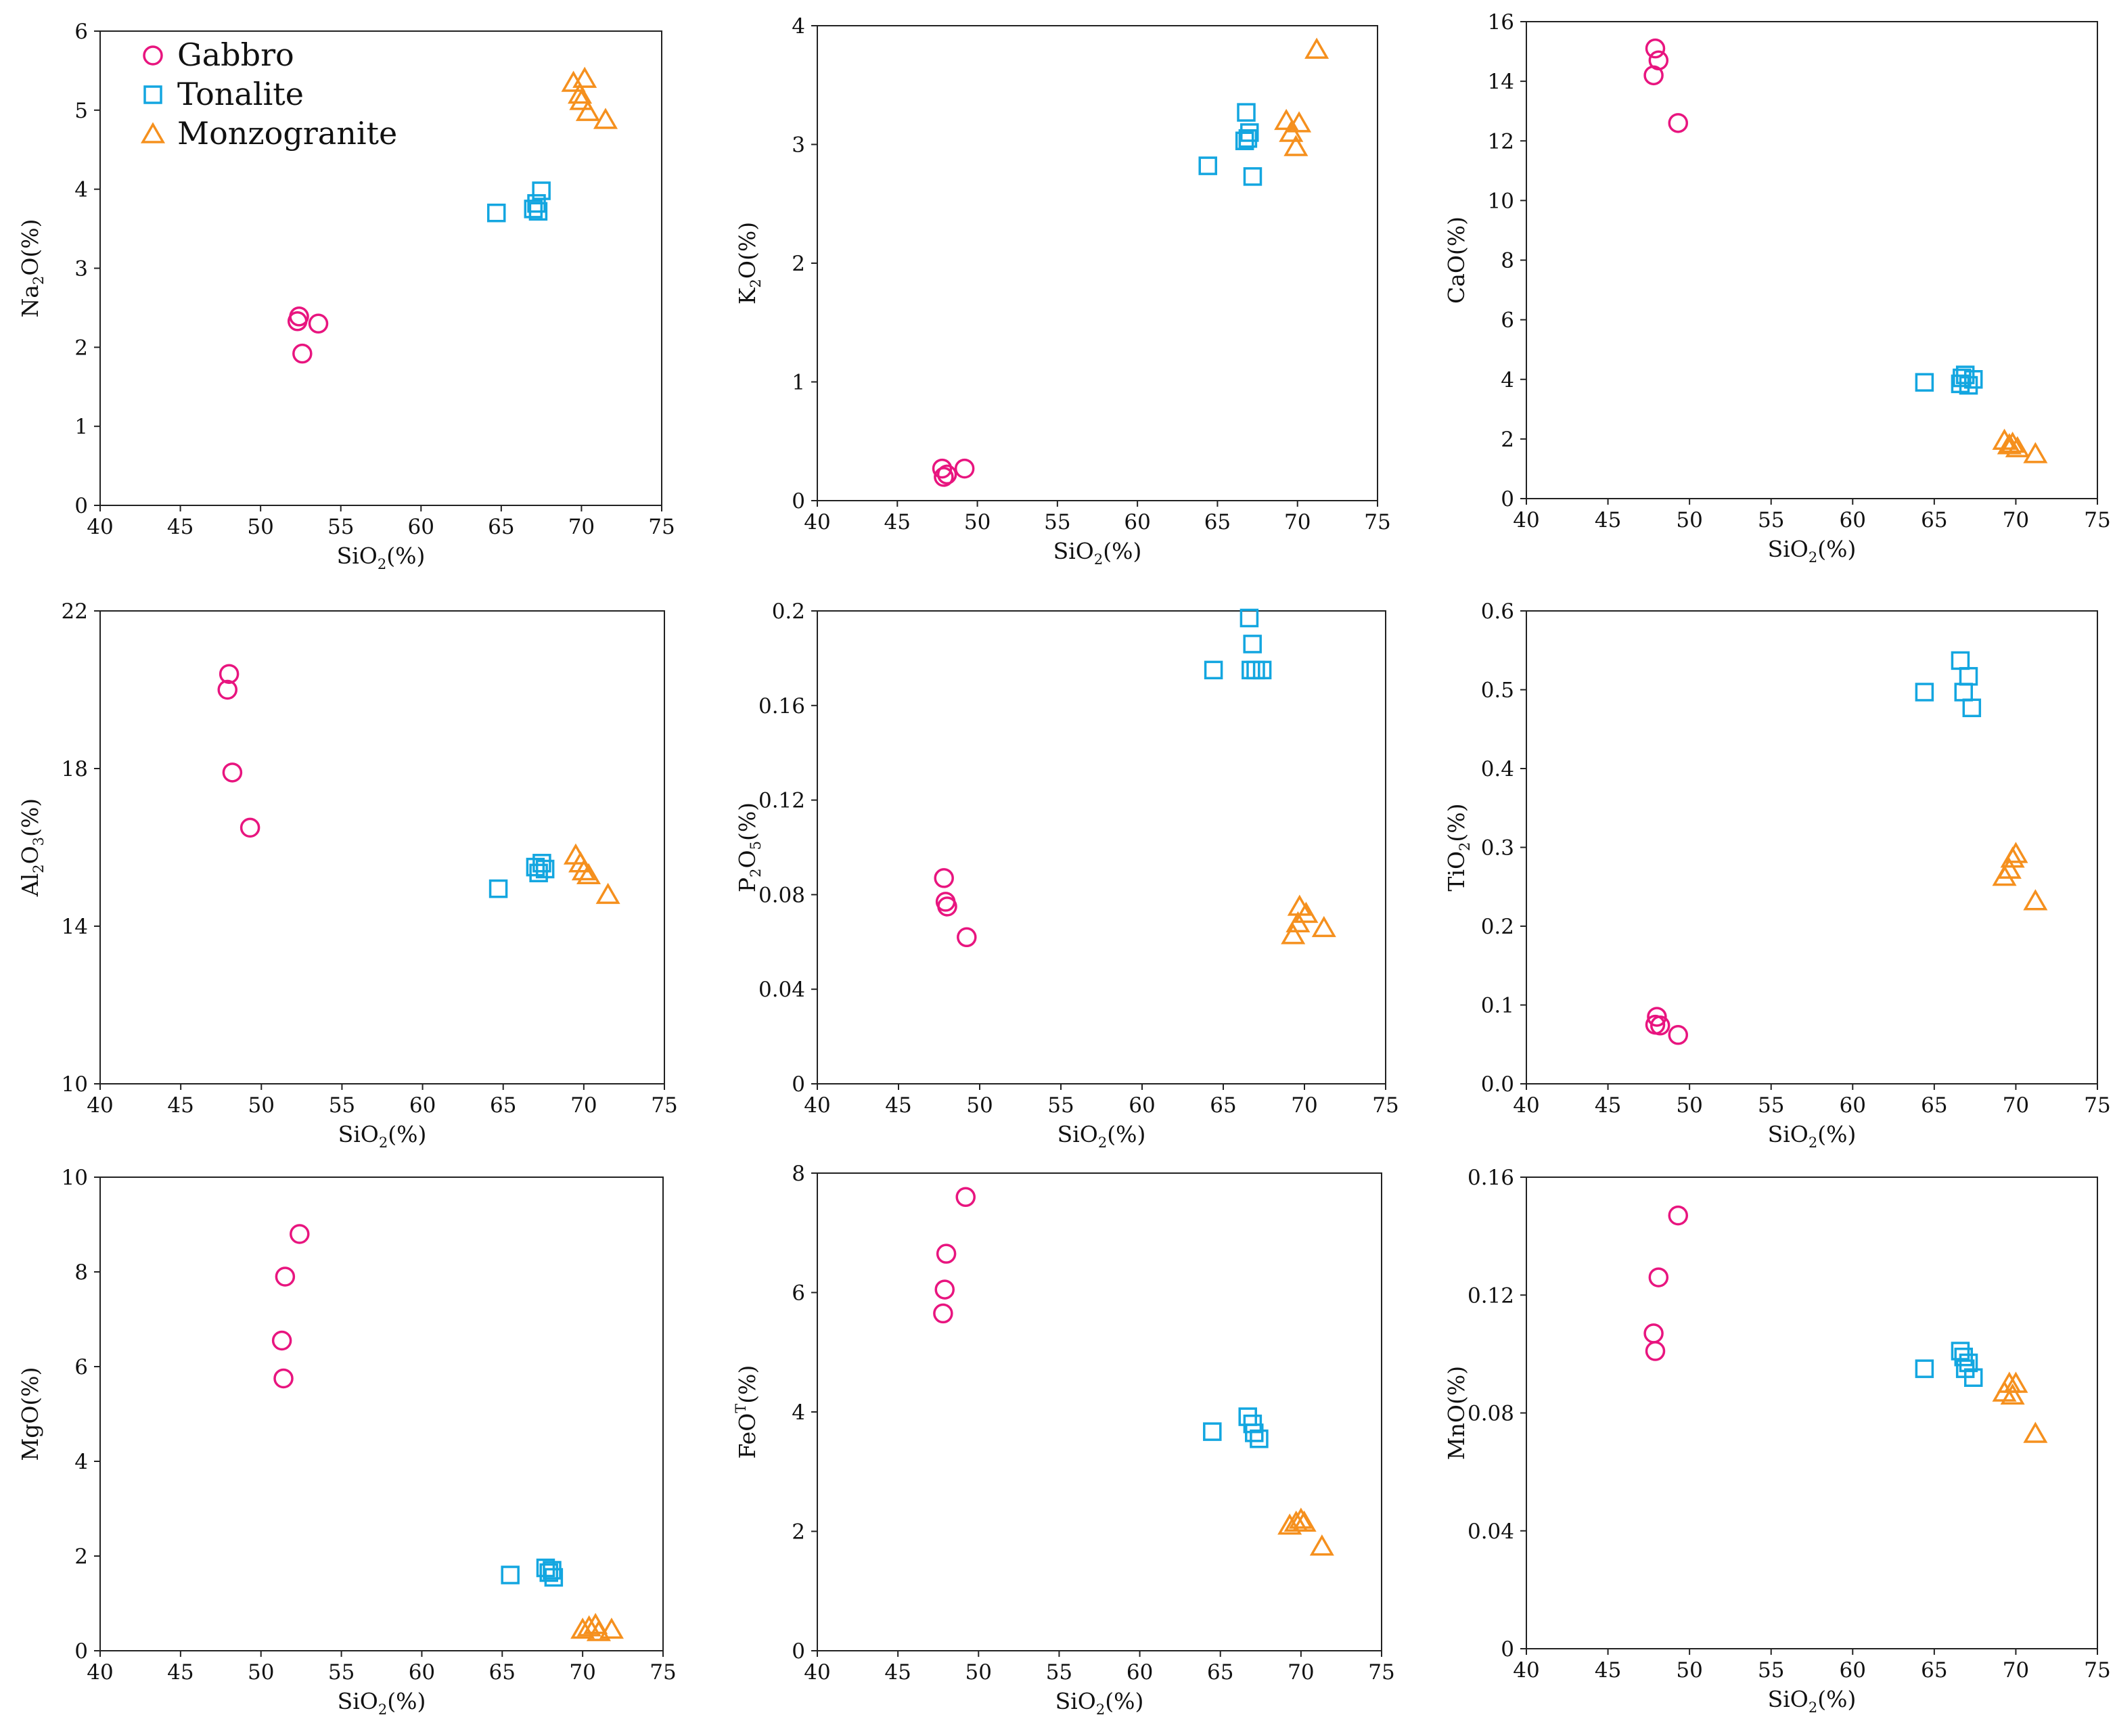 The height and width of the screenshot is (1736, 2115). Describe the element at coordinates (1458, 847) in the screenshot. I see `y-axis-label: TiO2(%)` at that location.